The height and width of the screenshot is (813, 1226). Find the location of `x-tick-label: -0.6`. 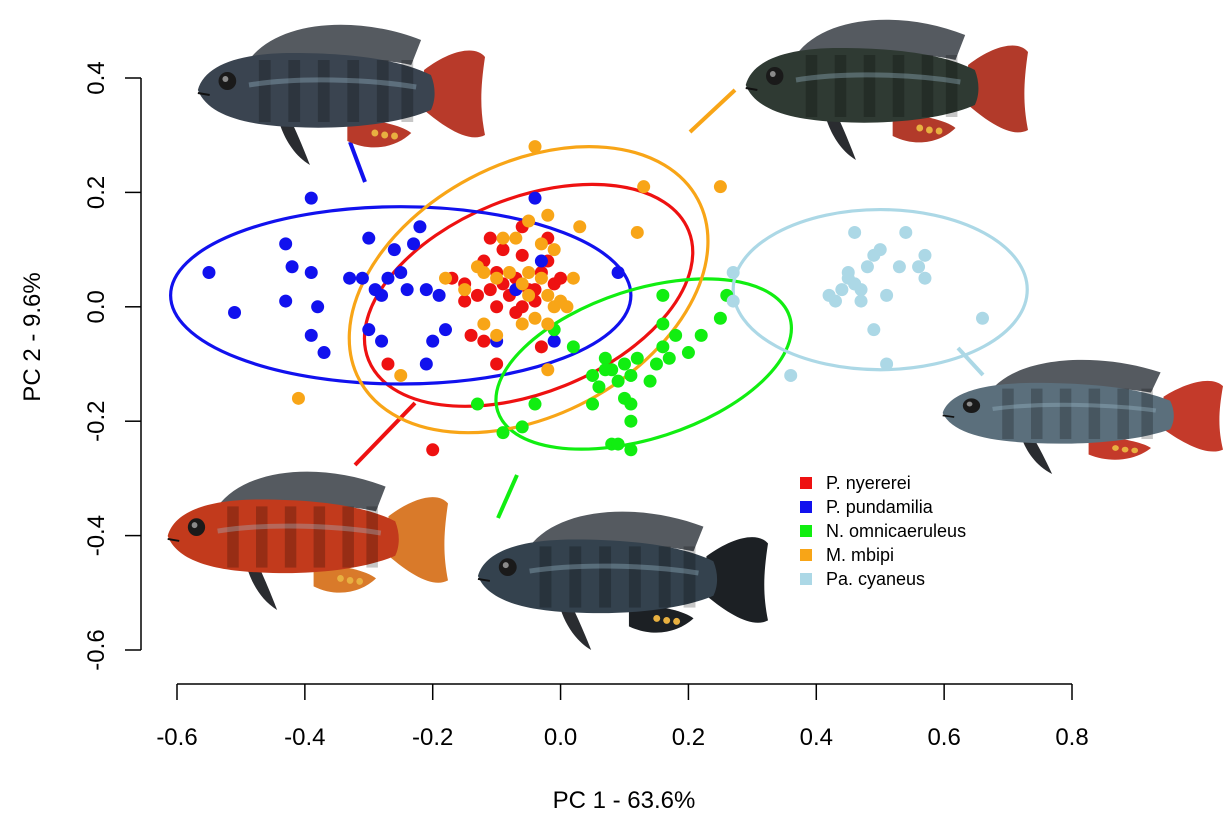

x-tick-label: -0.6 is located at coordinates (176, 737).